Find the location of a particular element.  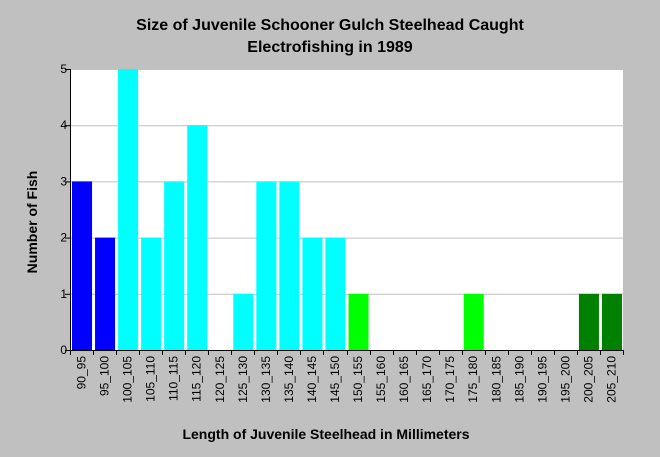

x-tick-label-180_185: 180_185 is located at coordinates (496, 379).